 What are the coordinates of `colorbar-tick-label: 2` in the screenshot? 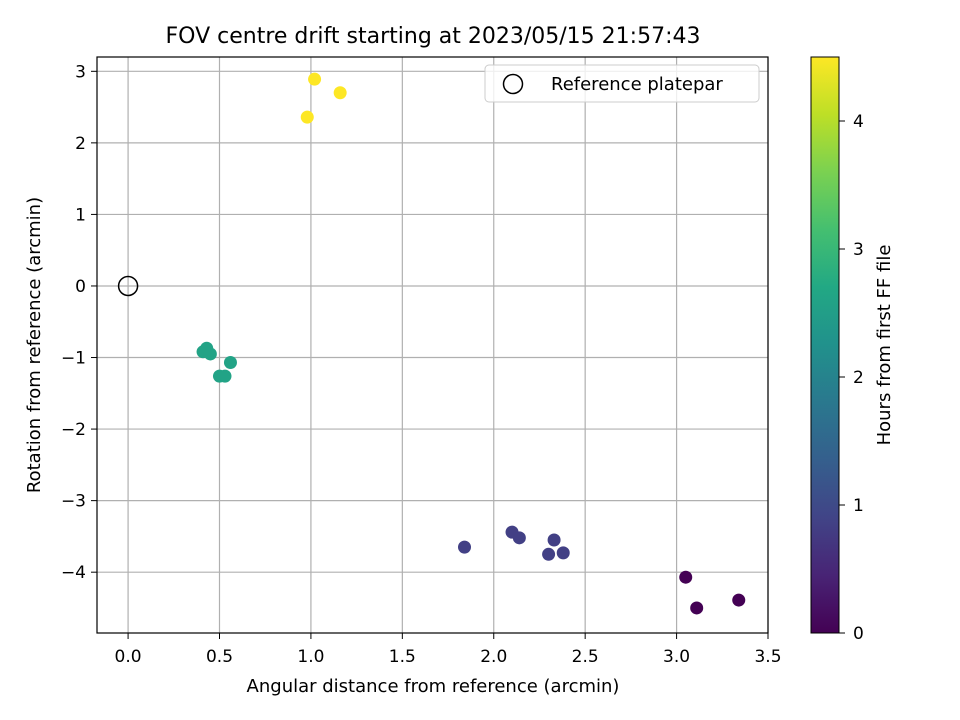 It's located at (858, 378).